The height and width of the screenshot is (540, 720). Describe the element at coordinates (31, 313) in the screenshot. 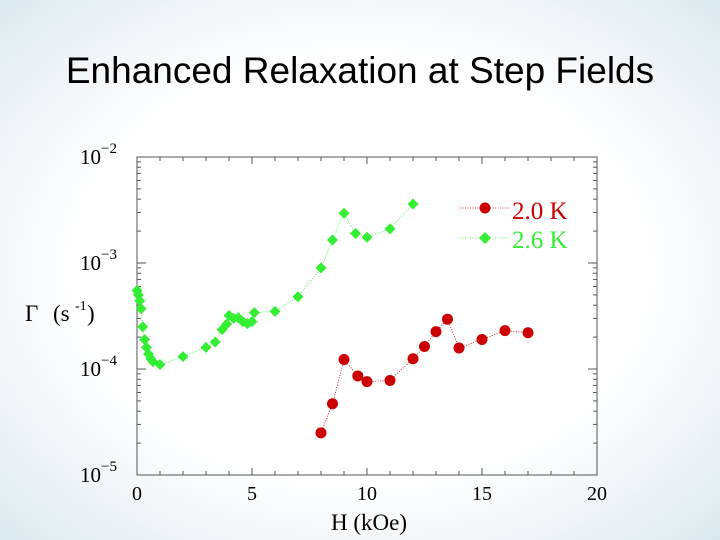

I see `y-axis-label-symbol: Γ` at that location.